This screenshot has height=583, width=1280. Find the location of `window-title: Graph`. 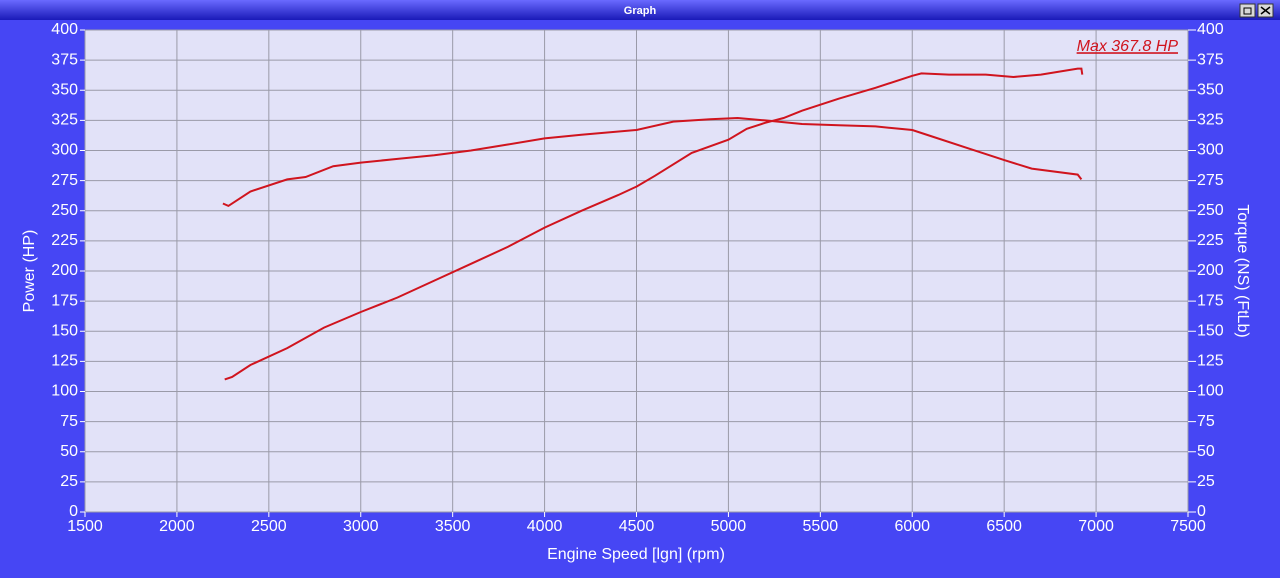

window-title: Graph is located at coordinates (640, 11).